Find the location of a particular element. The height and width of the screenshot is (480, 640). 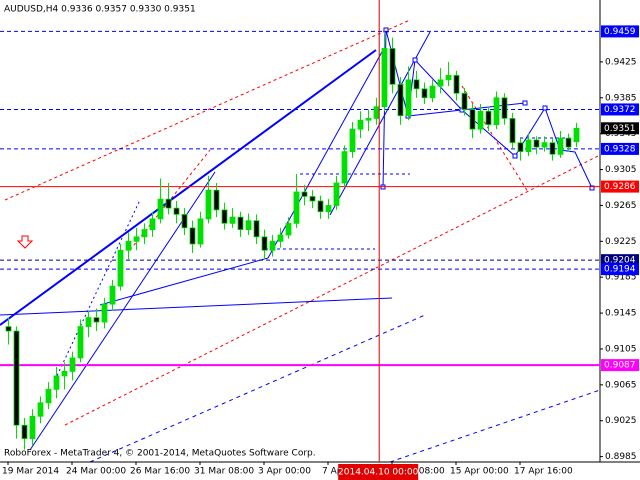

x-tick-label: 31 Mar 08:00 is located at coordinates (224, 472).